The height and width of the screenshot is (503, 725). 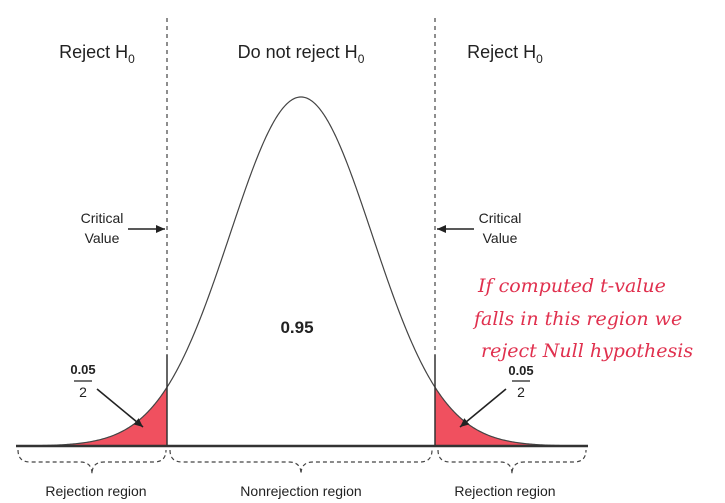 I want to click on left-tail-arrow, so click(x=120, y=408).